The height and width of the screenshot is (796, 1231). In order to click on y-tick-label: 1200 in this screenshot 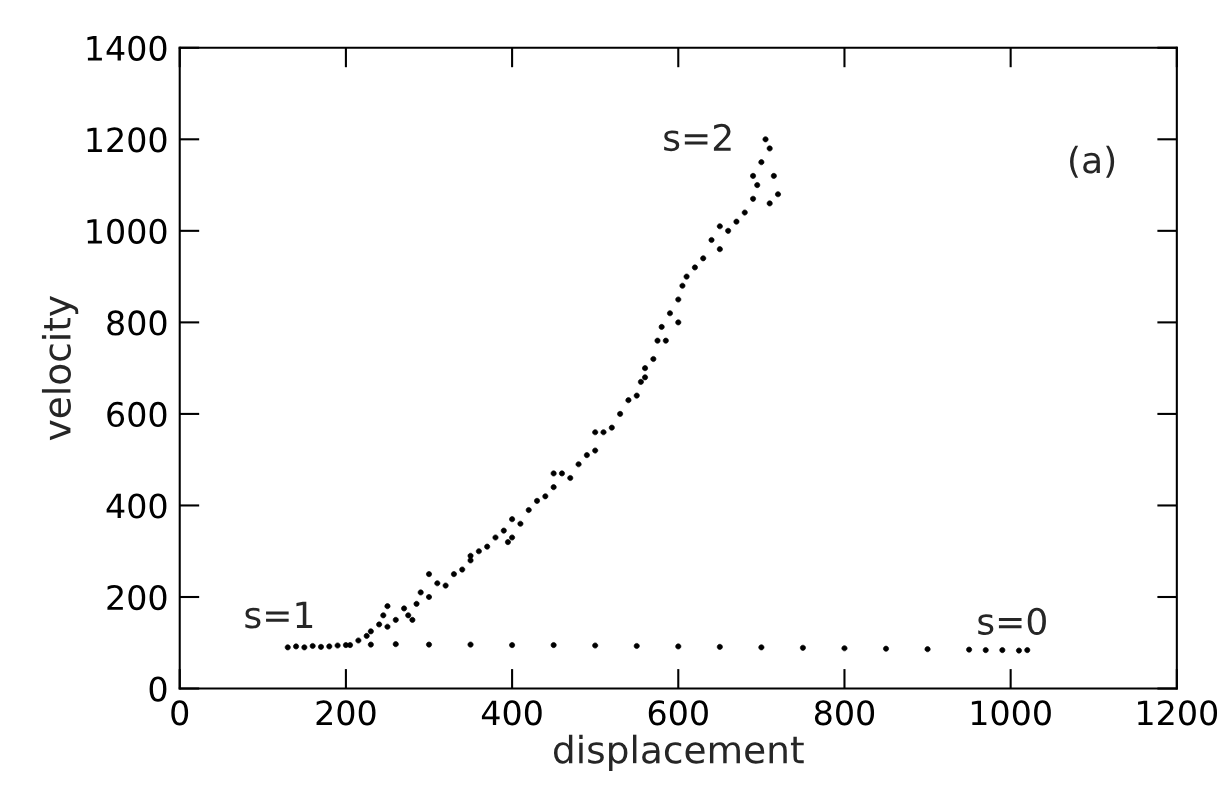, I will do `click(127, 140)`.